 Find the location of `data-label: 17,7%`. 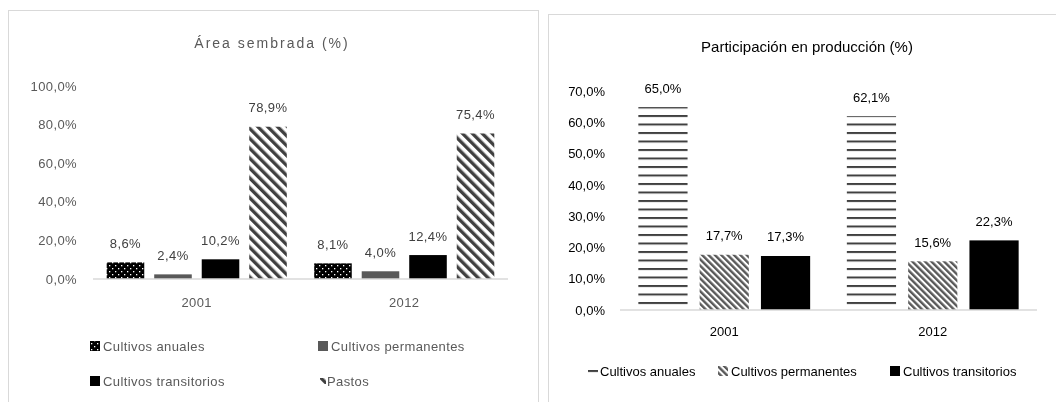

data-label: 17,7% is located at coordinates (724, 236).